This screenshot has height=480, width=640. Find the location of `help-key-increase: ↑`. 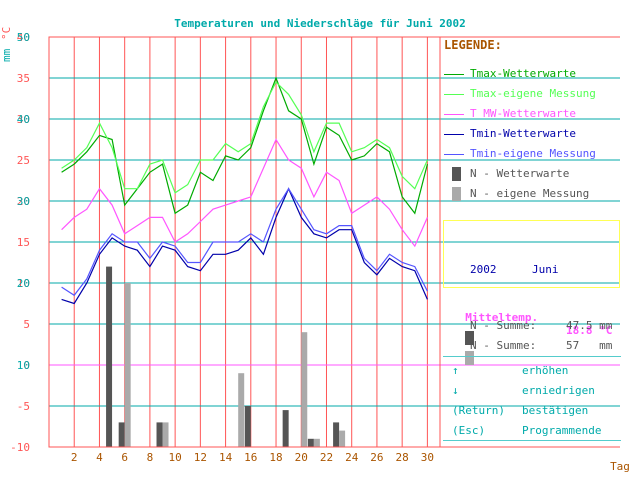

help-key-increase: ↑ is located at coordinates (455, 370).